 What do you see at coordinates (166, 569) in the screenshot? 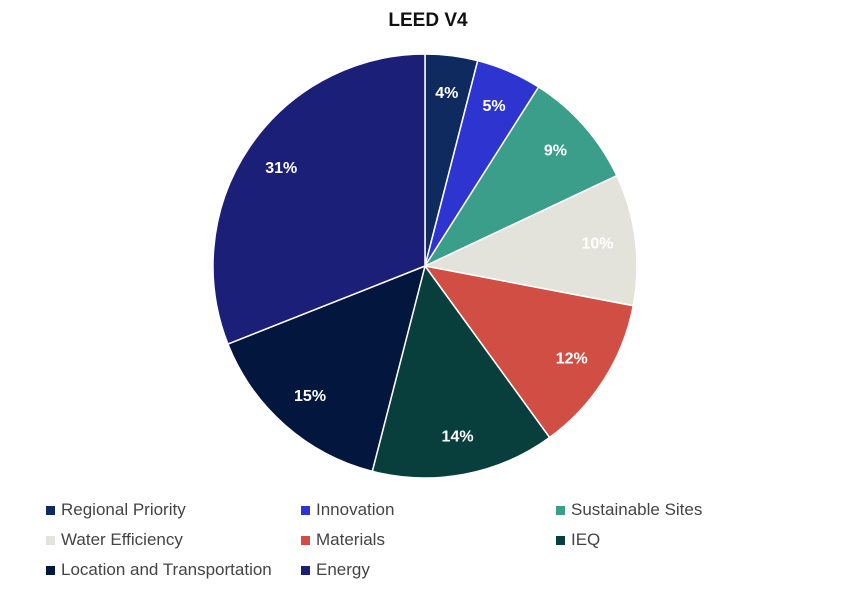
I see `legend-label: Location and Transportation` at bounding box center [166, 569].